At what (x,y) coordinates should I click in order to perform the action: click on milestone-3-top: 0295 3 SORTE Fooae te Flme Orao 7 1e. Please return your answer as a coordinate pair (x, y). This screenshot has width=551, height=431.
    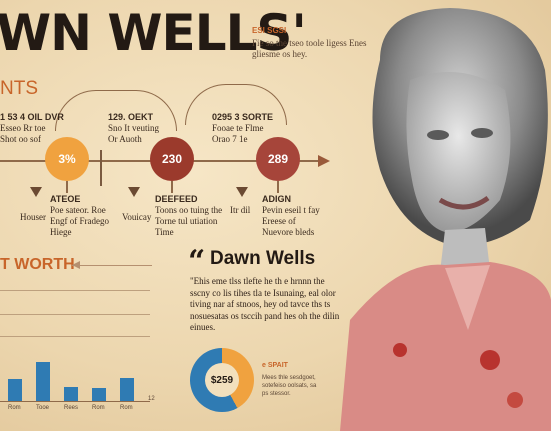
    Looking at the image, I should click on (242, 128).